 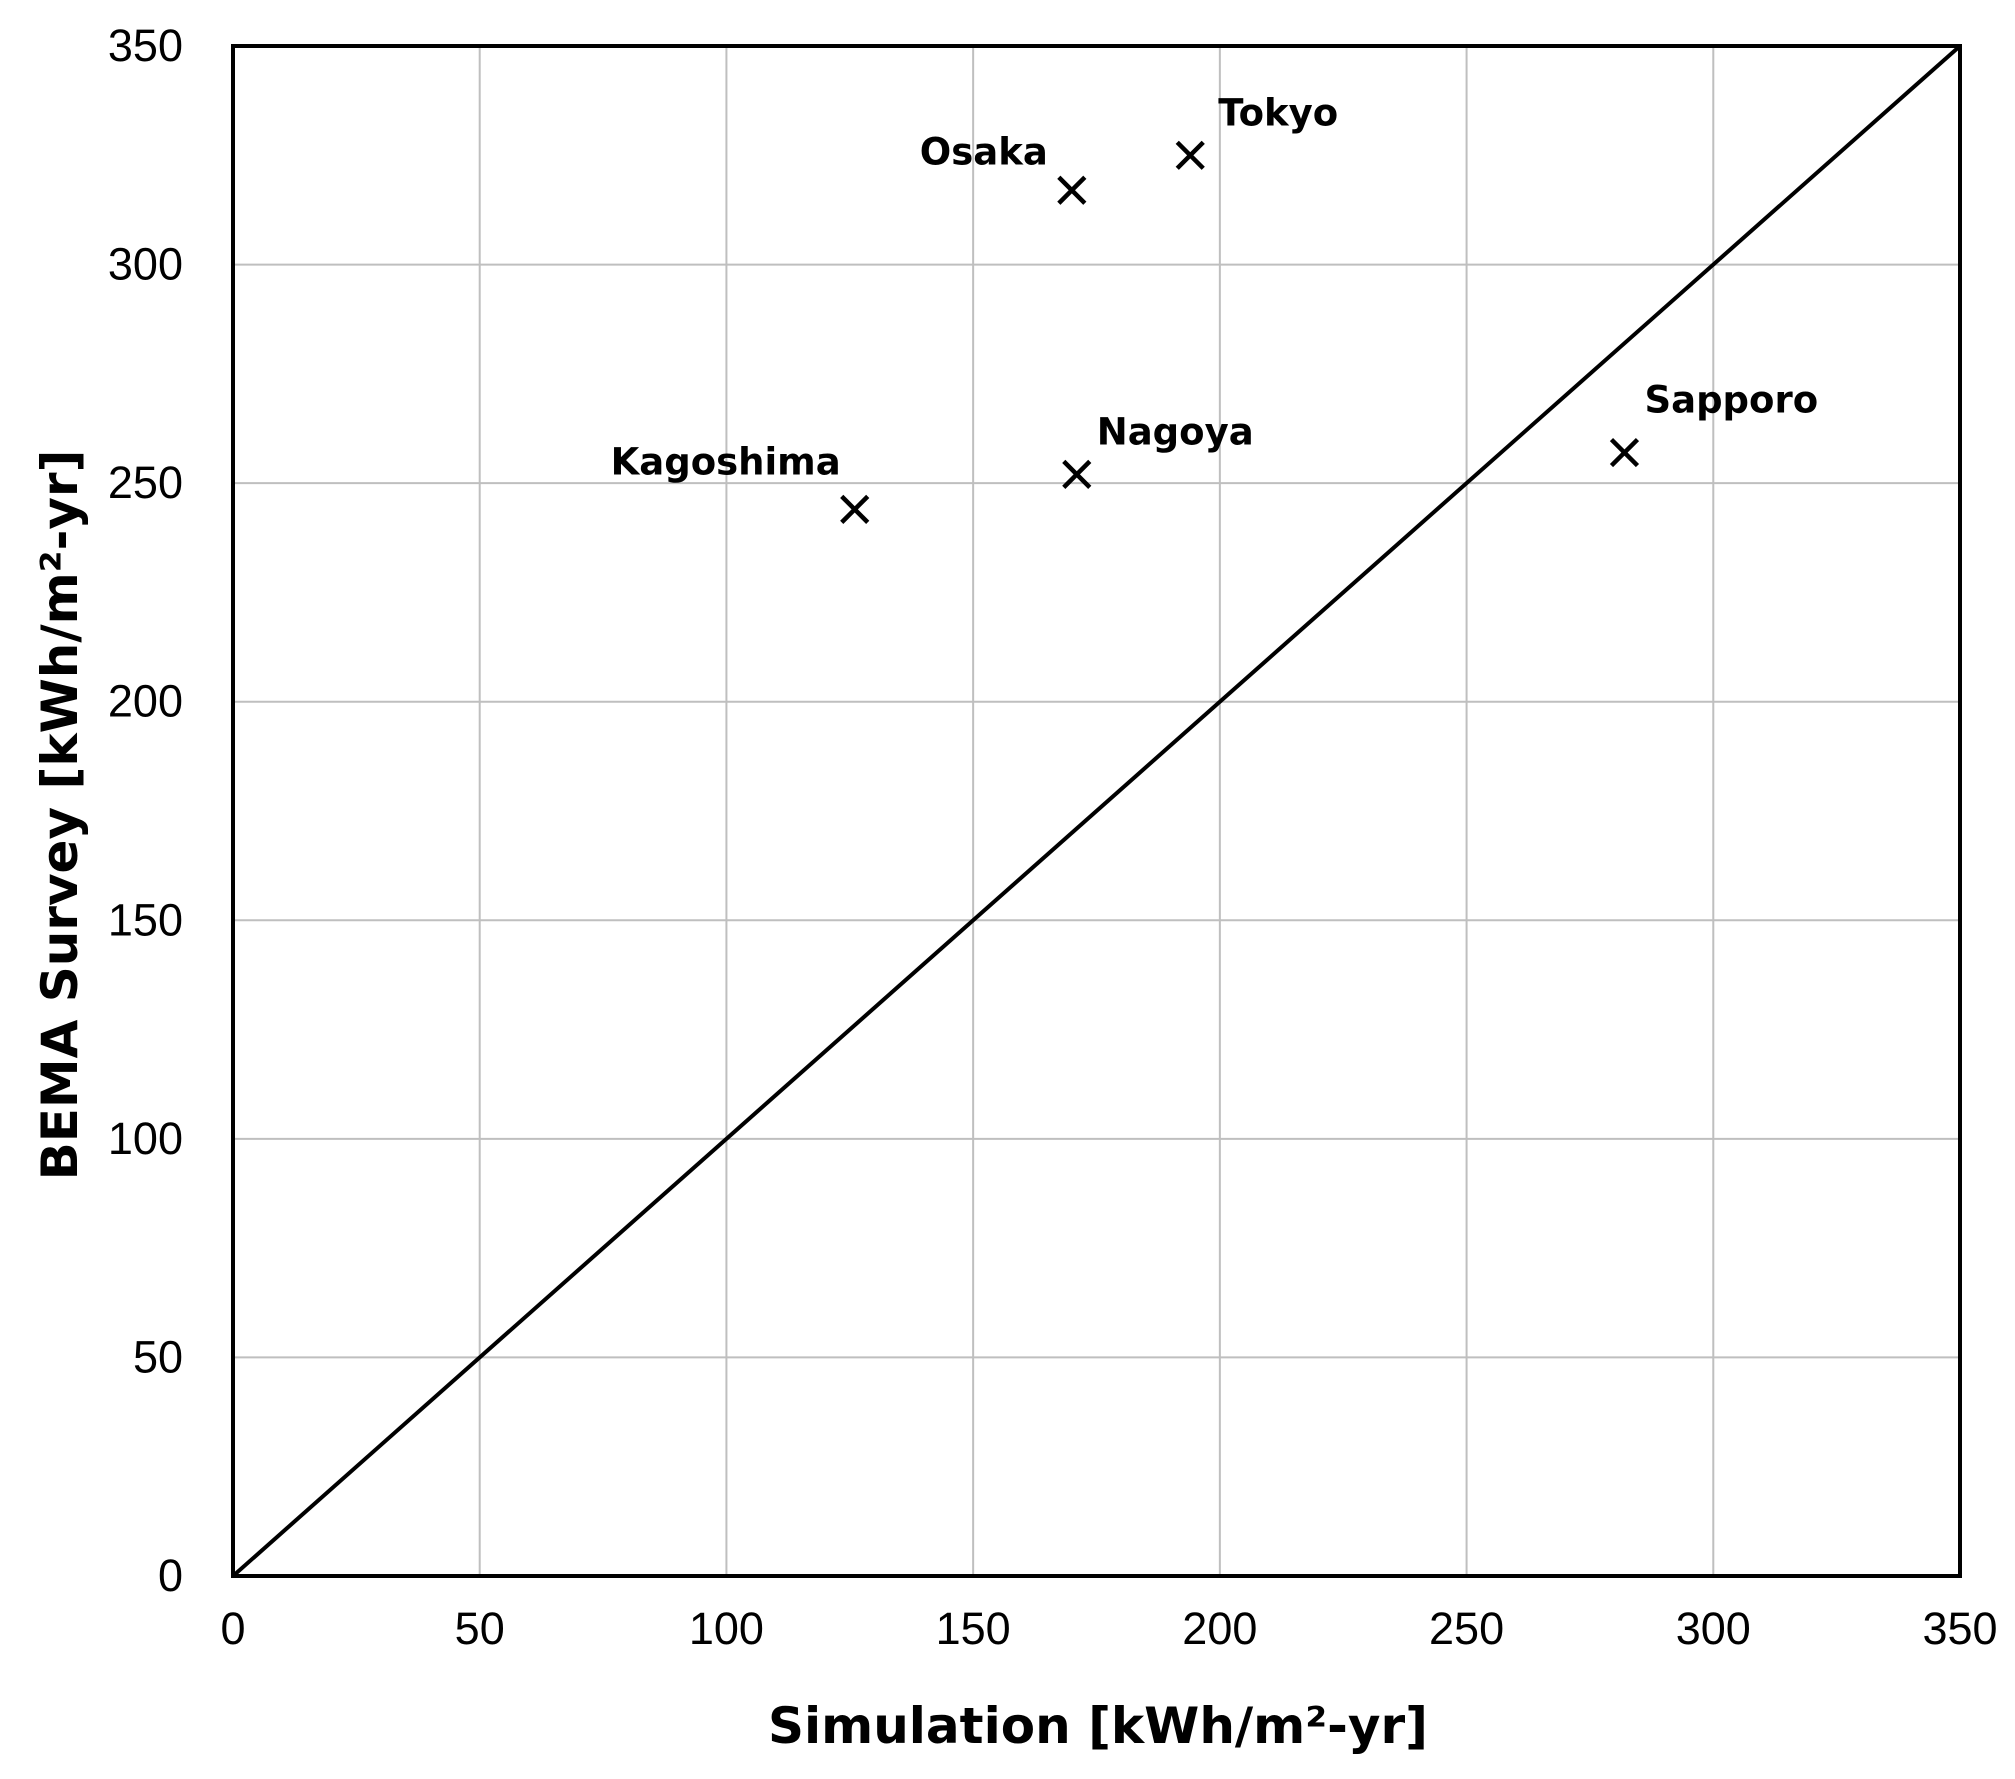 What do you see at coordinates (726, 461) in the screenshot?
I see `point-label-kagoshima: Kagoshima` at bounding box center [726, 461].